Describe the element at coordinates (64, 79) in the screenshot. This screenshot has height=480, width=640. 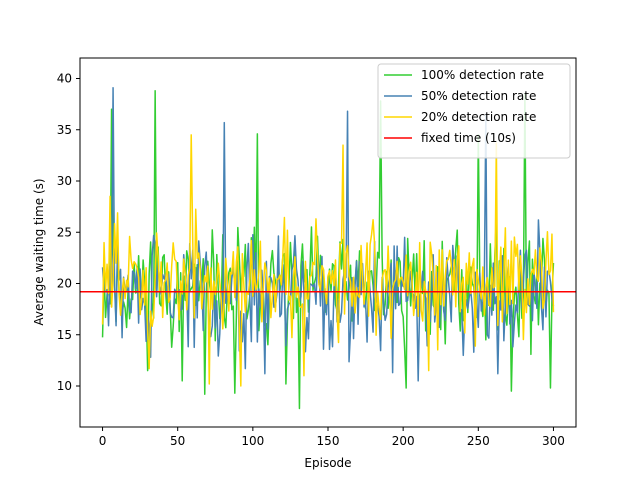
I see `y-tick-label: 40` at that location.